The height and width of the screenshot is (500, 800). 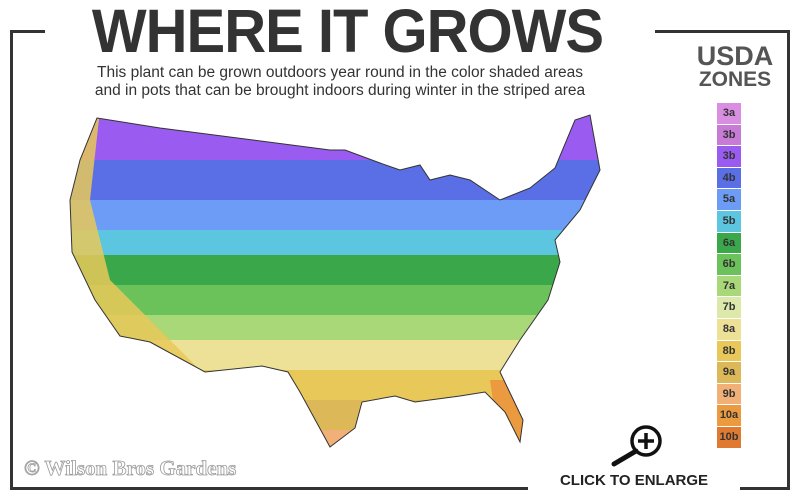 What do you see at coordinates (729, 437) in the screenshot?
I see `legend-zone-10b: 10b` at bounding box center [729, 437].